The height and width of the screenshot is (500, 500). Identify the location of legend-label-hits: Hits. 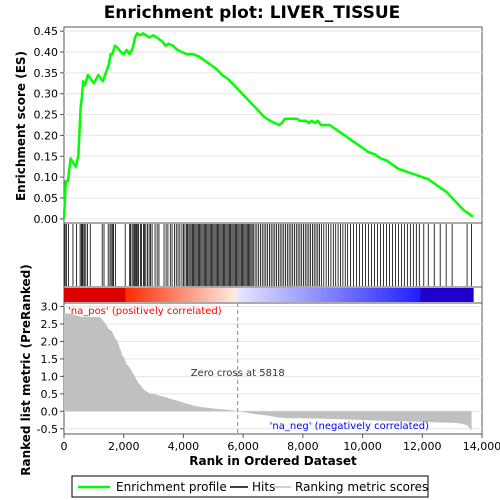
(263, 487).